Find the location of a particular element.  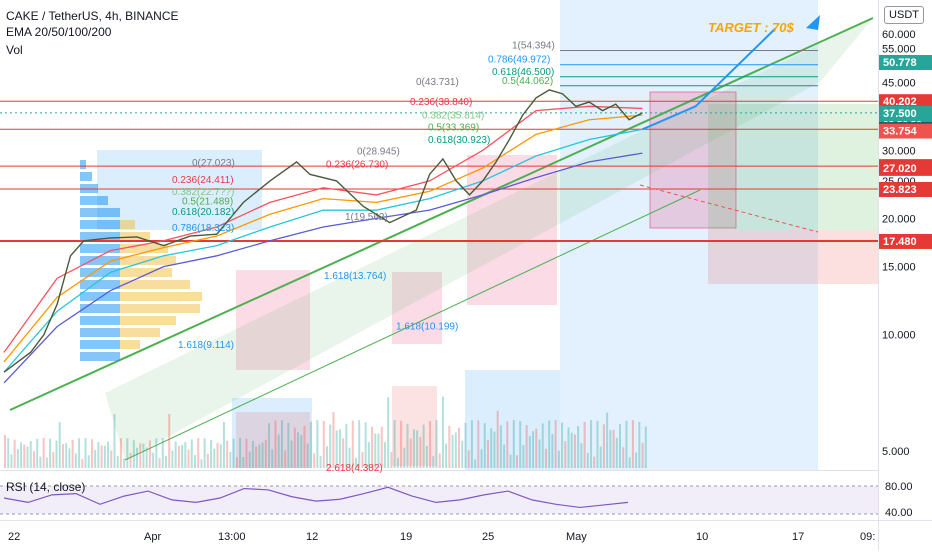

long-position-profit is located at coordinates (793, 167).